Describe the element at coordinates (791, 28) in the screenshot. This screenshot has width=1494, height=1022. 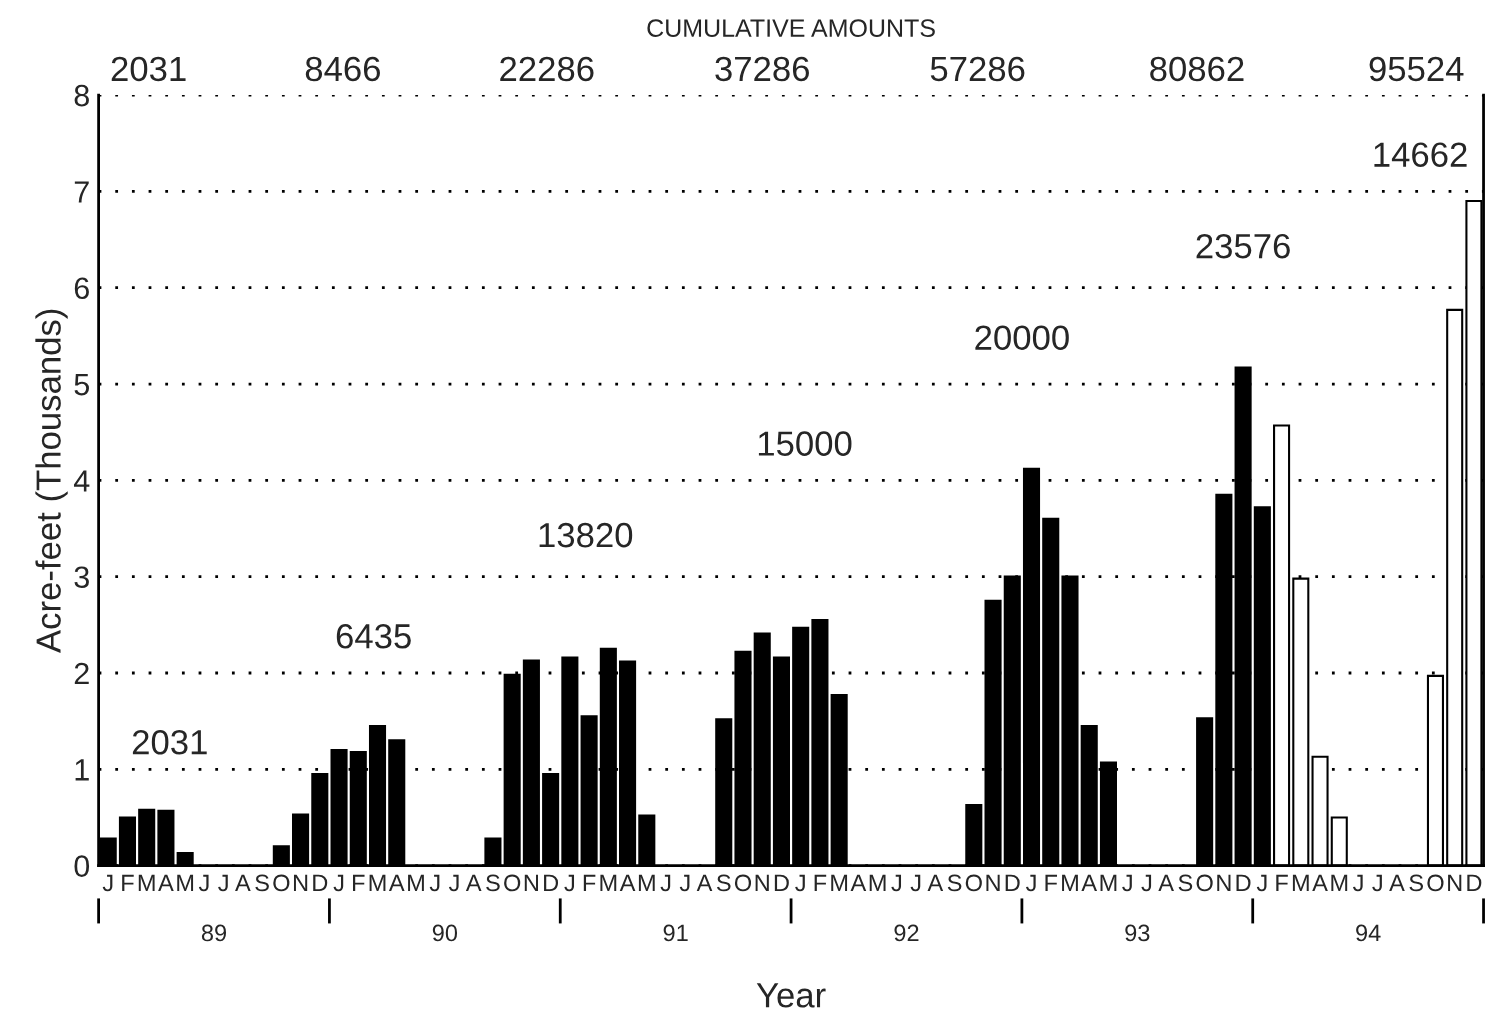
I see `chart-title: CUMULATIVE AMOUNTS` at that location.